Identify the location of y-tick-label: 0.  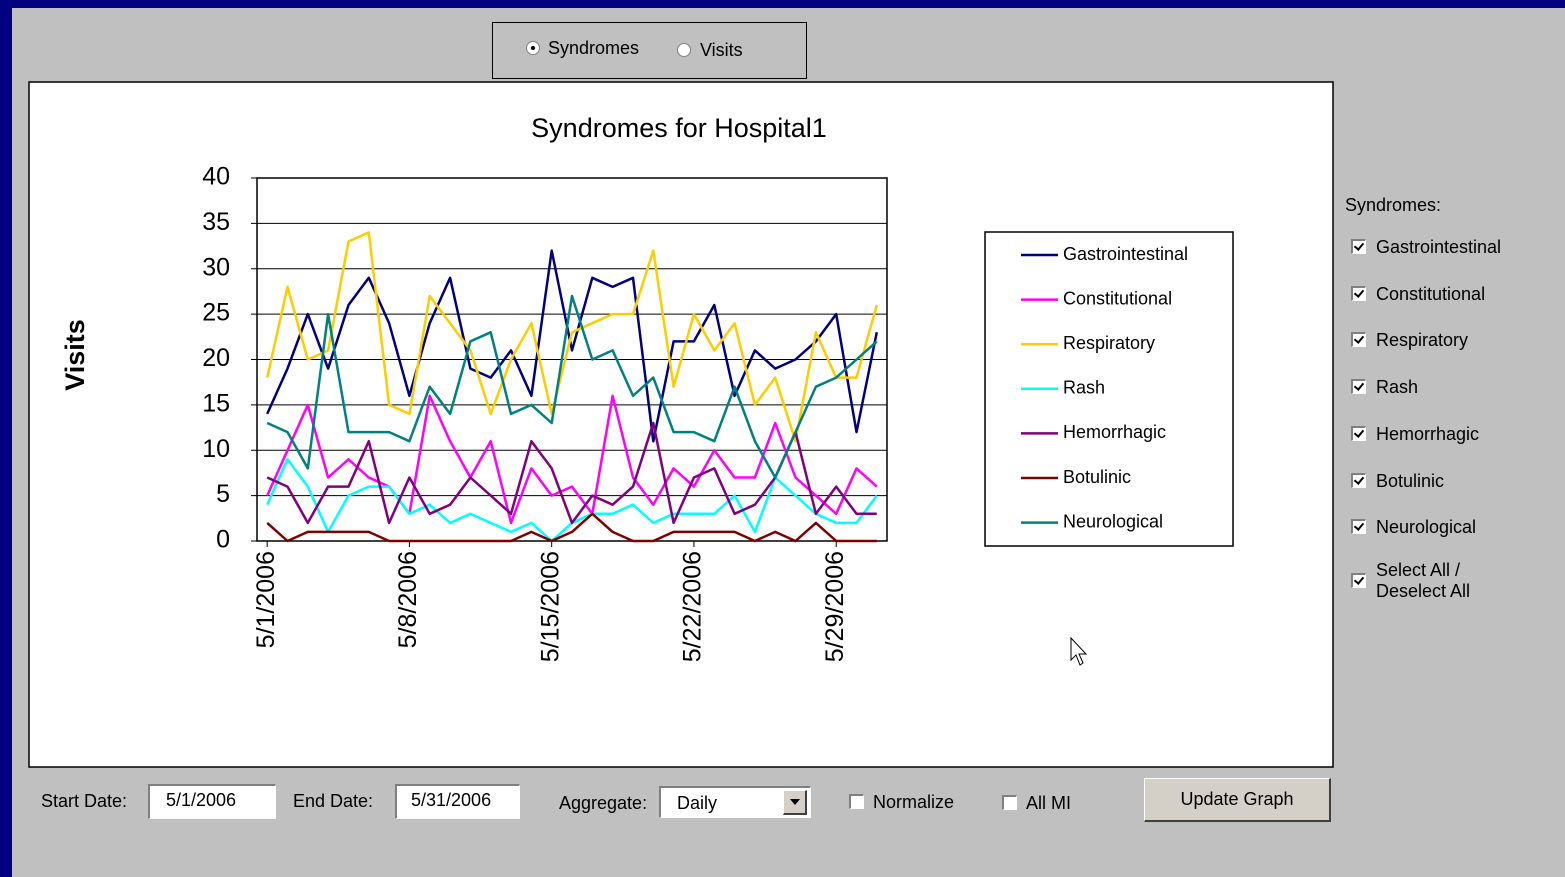
(223, 540).